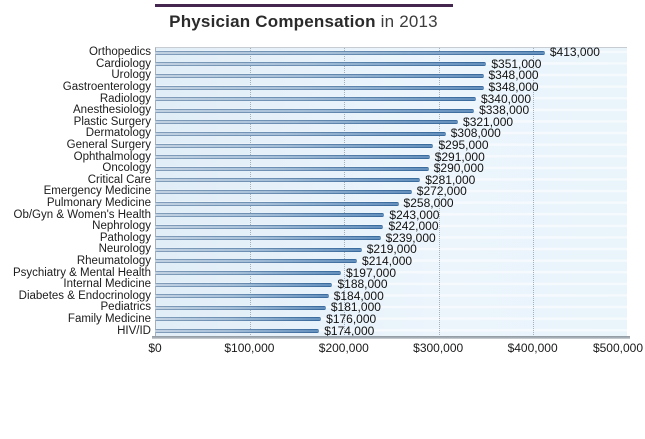  I want to click on bar-track: $338,000, so click(391, 110).